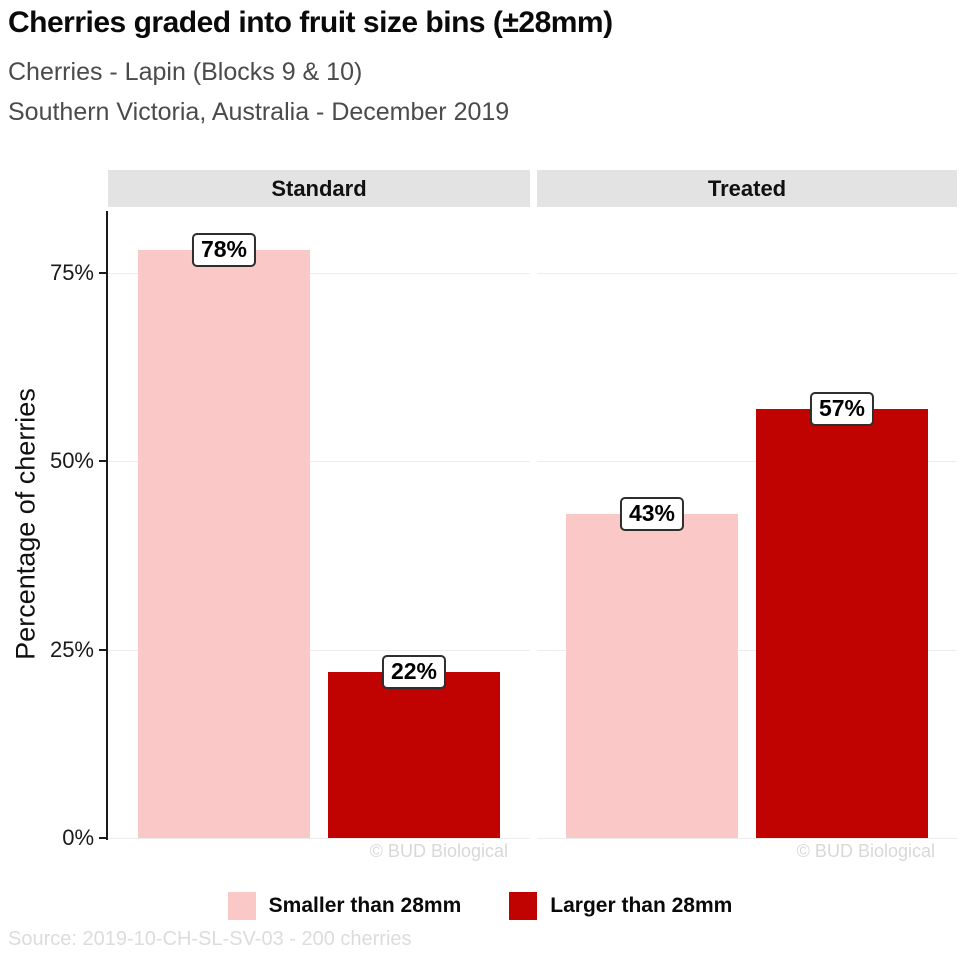  Describe the element at coordinates (652, 514) in the screenshot. I see `bar-value-label-treated-smaller-than-28mm: 43%` at that location.